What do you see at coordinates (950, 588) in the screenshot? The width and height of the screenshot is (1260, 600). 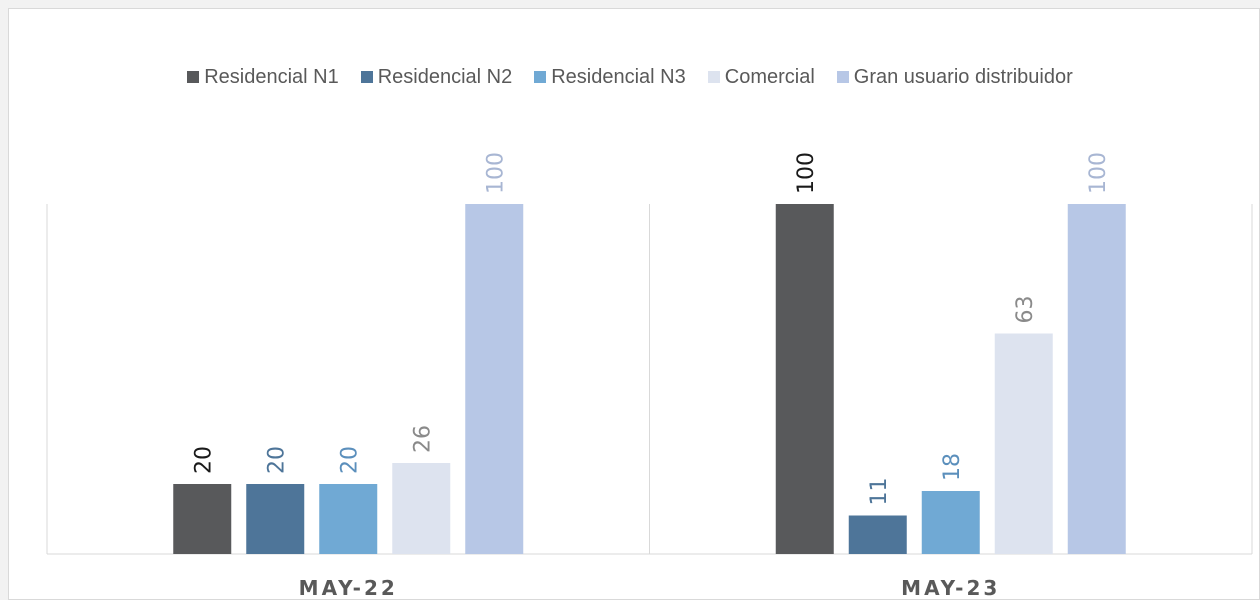 I see `category-label: MAY-23` at bounding box center [950, 588].